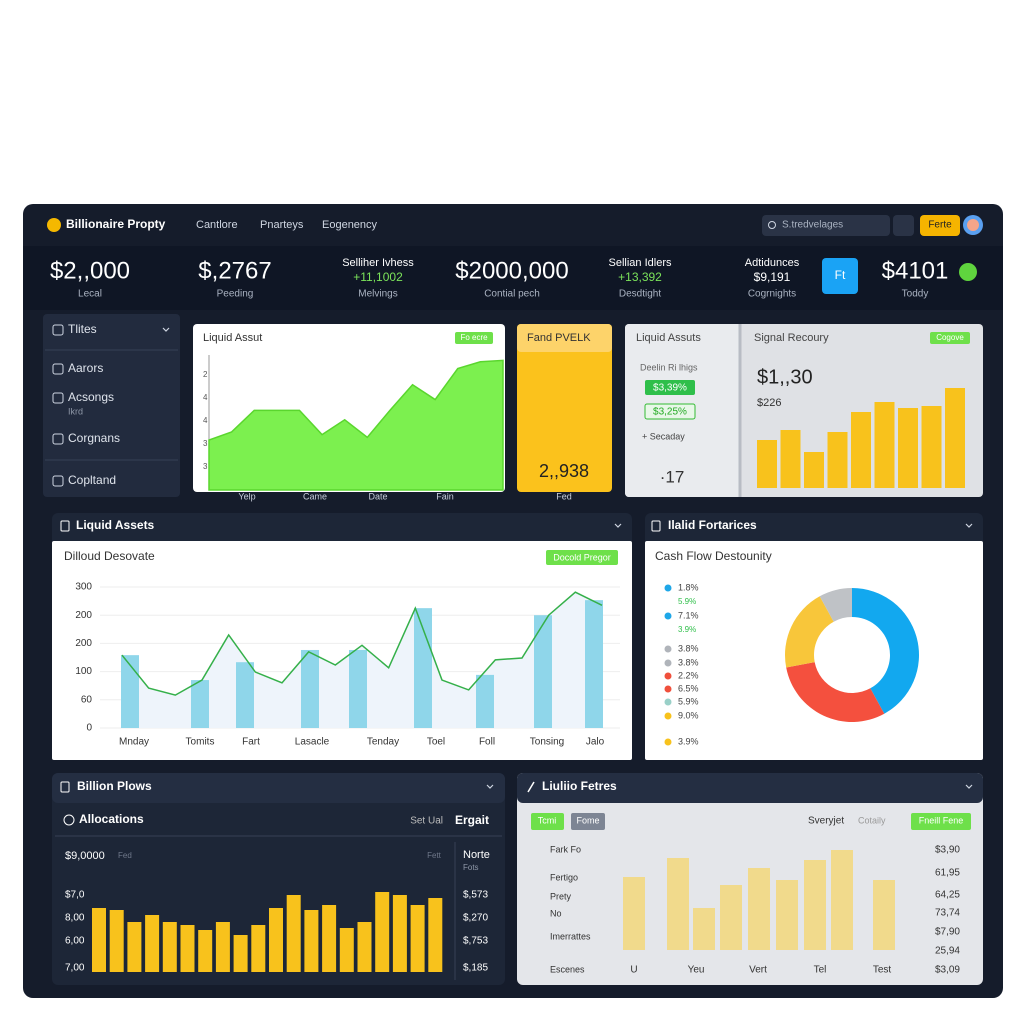  Describe the element at coordinates (947, 913) in the screenshot. I see `row-value: 73,74` at that location.